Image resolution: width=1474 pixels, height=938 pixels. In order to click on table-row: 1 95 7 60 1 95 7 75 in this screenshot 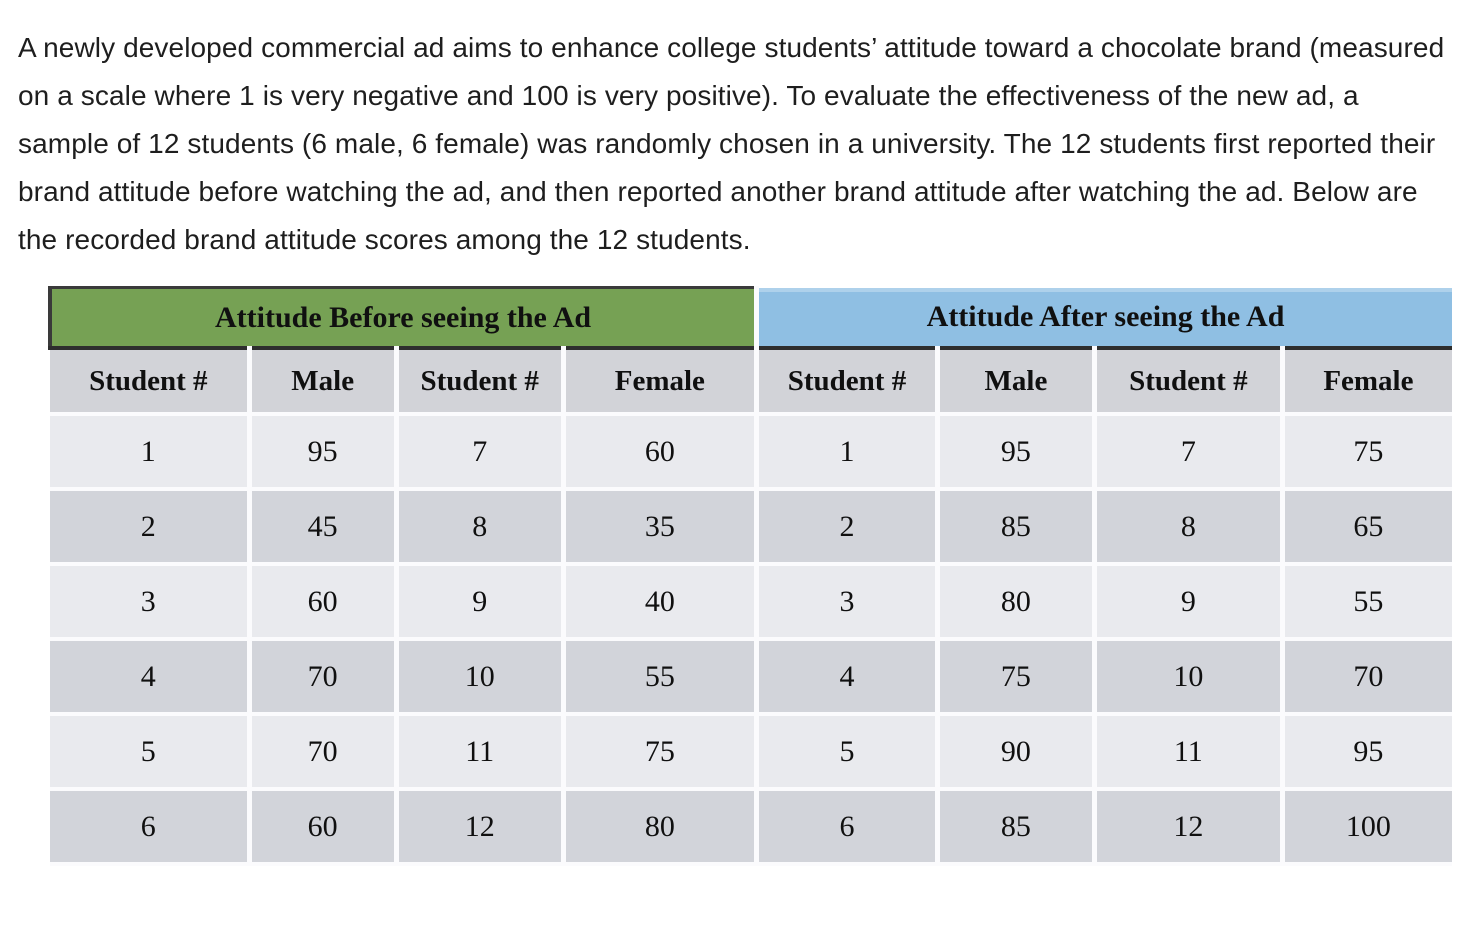, I will do `click(751, 452)`.